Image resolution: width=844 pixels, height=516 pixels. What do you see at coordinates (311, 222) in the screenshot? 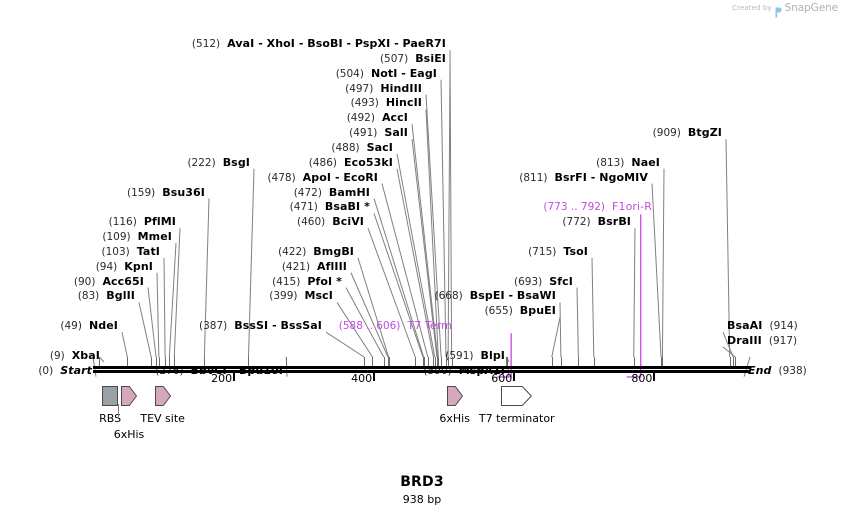
I see `site-position: (460)` at bounding box center [311, 222].